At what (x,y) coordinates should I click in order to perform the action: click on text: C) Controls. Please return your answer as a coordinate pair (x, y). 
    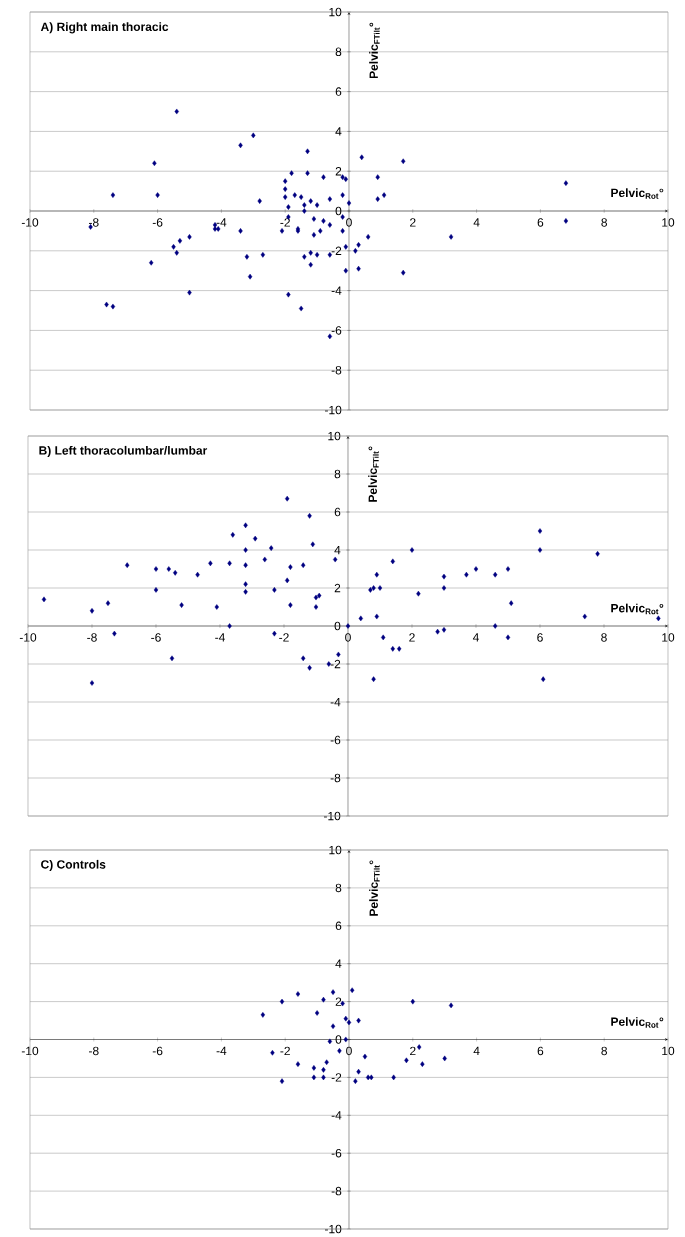
    Looking at the image, I should click on (73, 865).